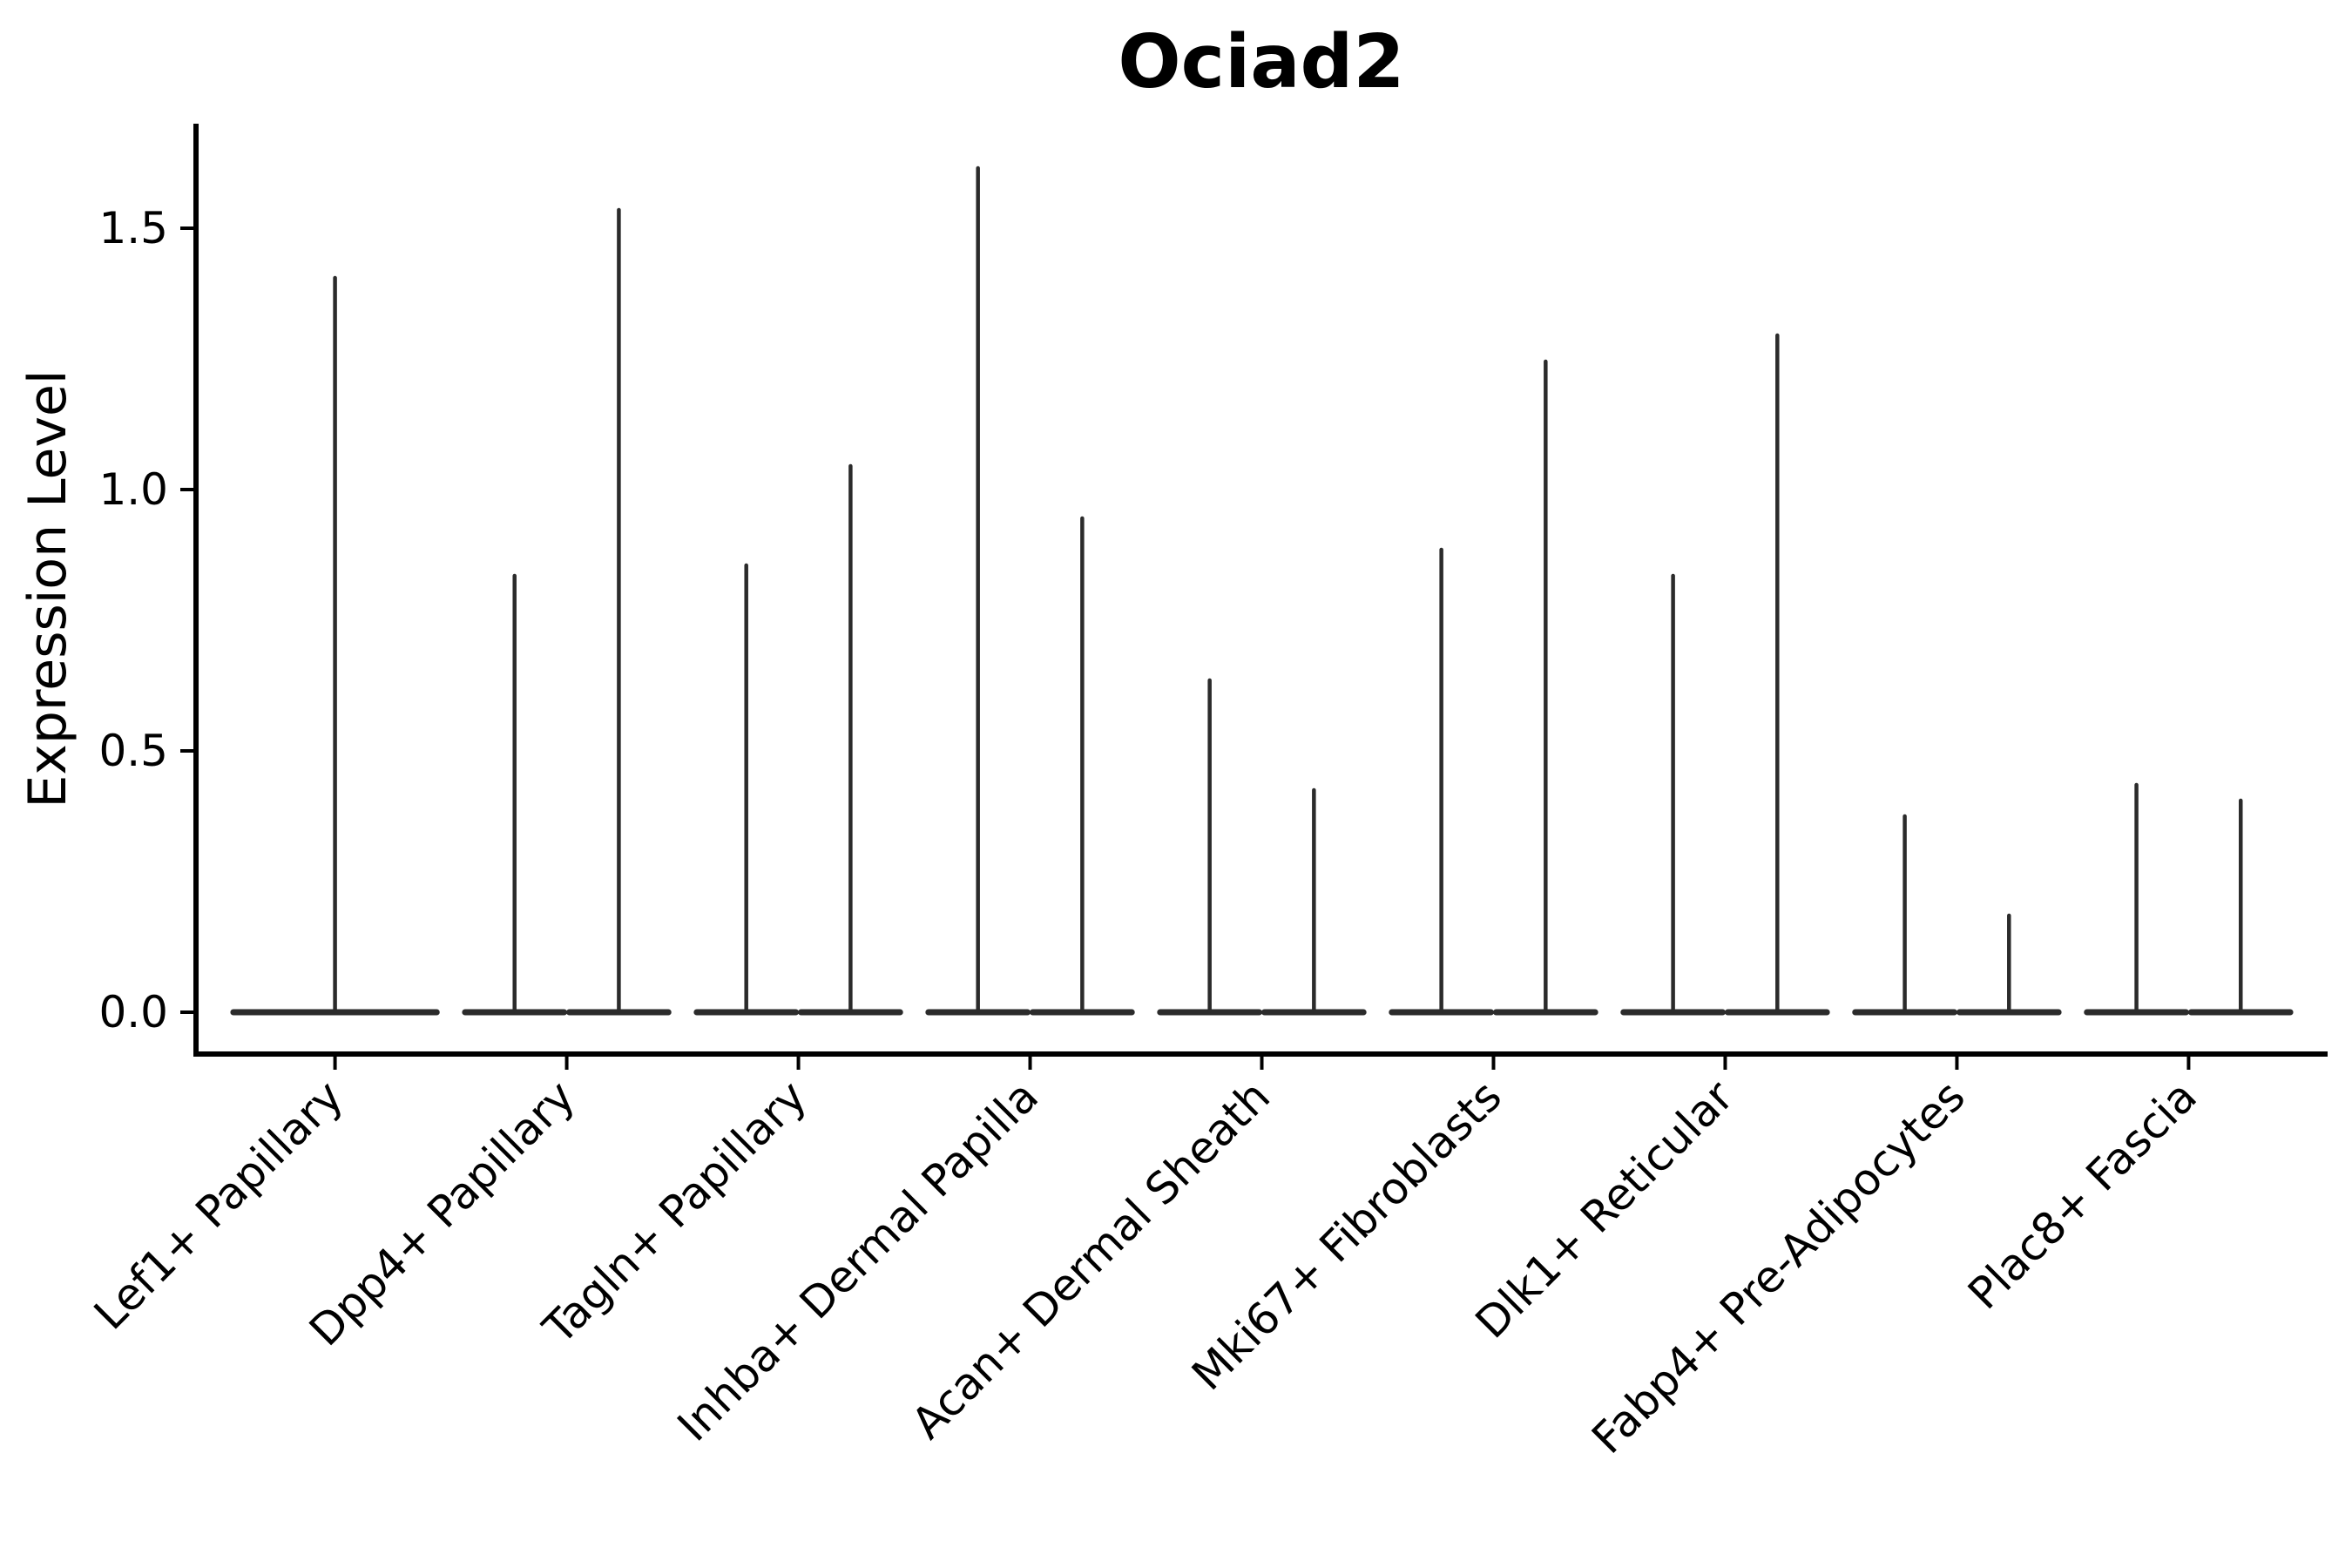 This screenshot has width=2352, height=1568. What do you see at coordinates (2082, 1195) in the screenshot?
I see `x-tick-label: Plac8+ Fascia` at bounding box center [2082, 1195].